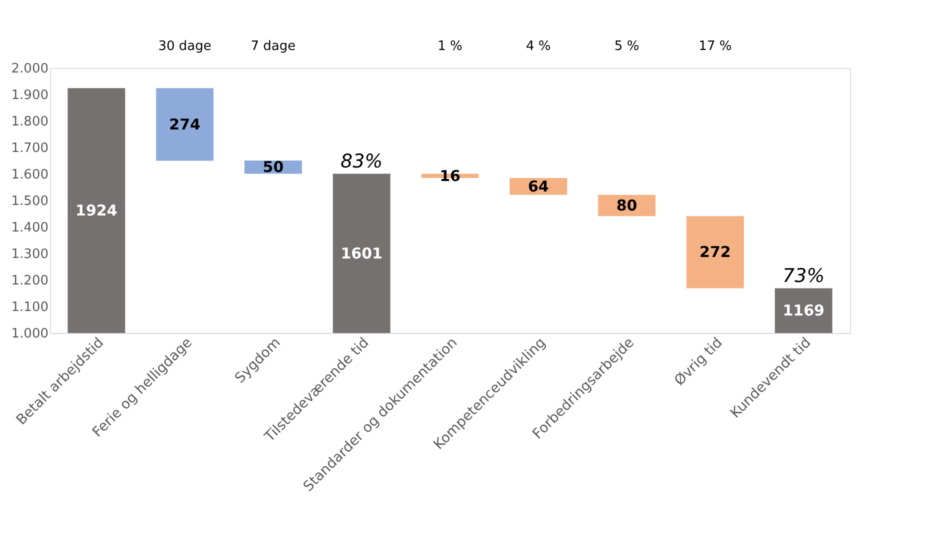 This screenshot has width=936, height=541. I want to click on y-tick-label: 1.700, so click(29, 148).